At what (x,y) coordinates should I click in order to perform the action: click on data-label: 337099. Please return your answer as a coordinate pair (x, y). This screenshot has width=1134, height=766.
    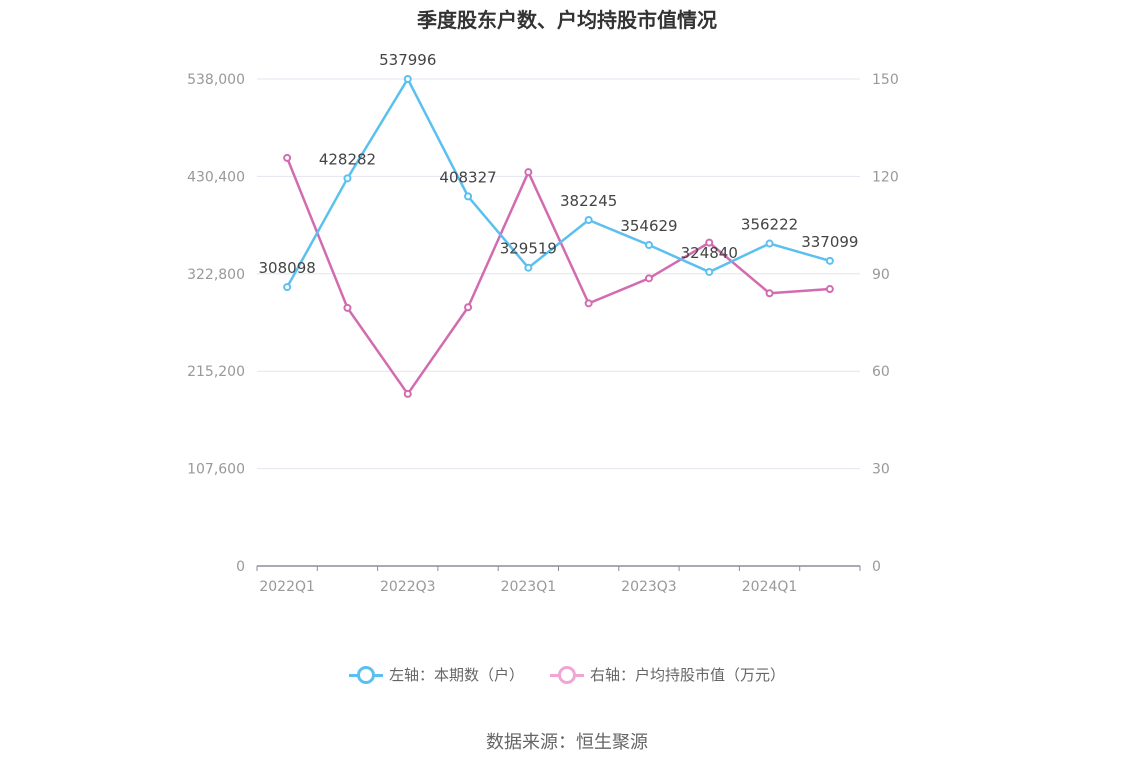
    Looking at the image, I should click on (829, 242).